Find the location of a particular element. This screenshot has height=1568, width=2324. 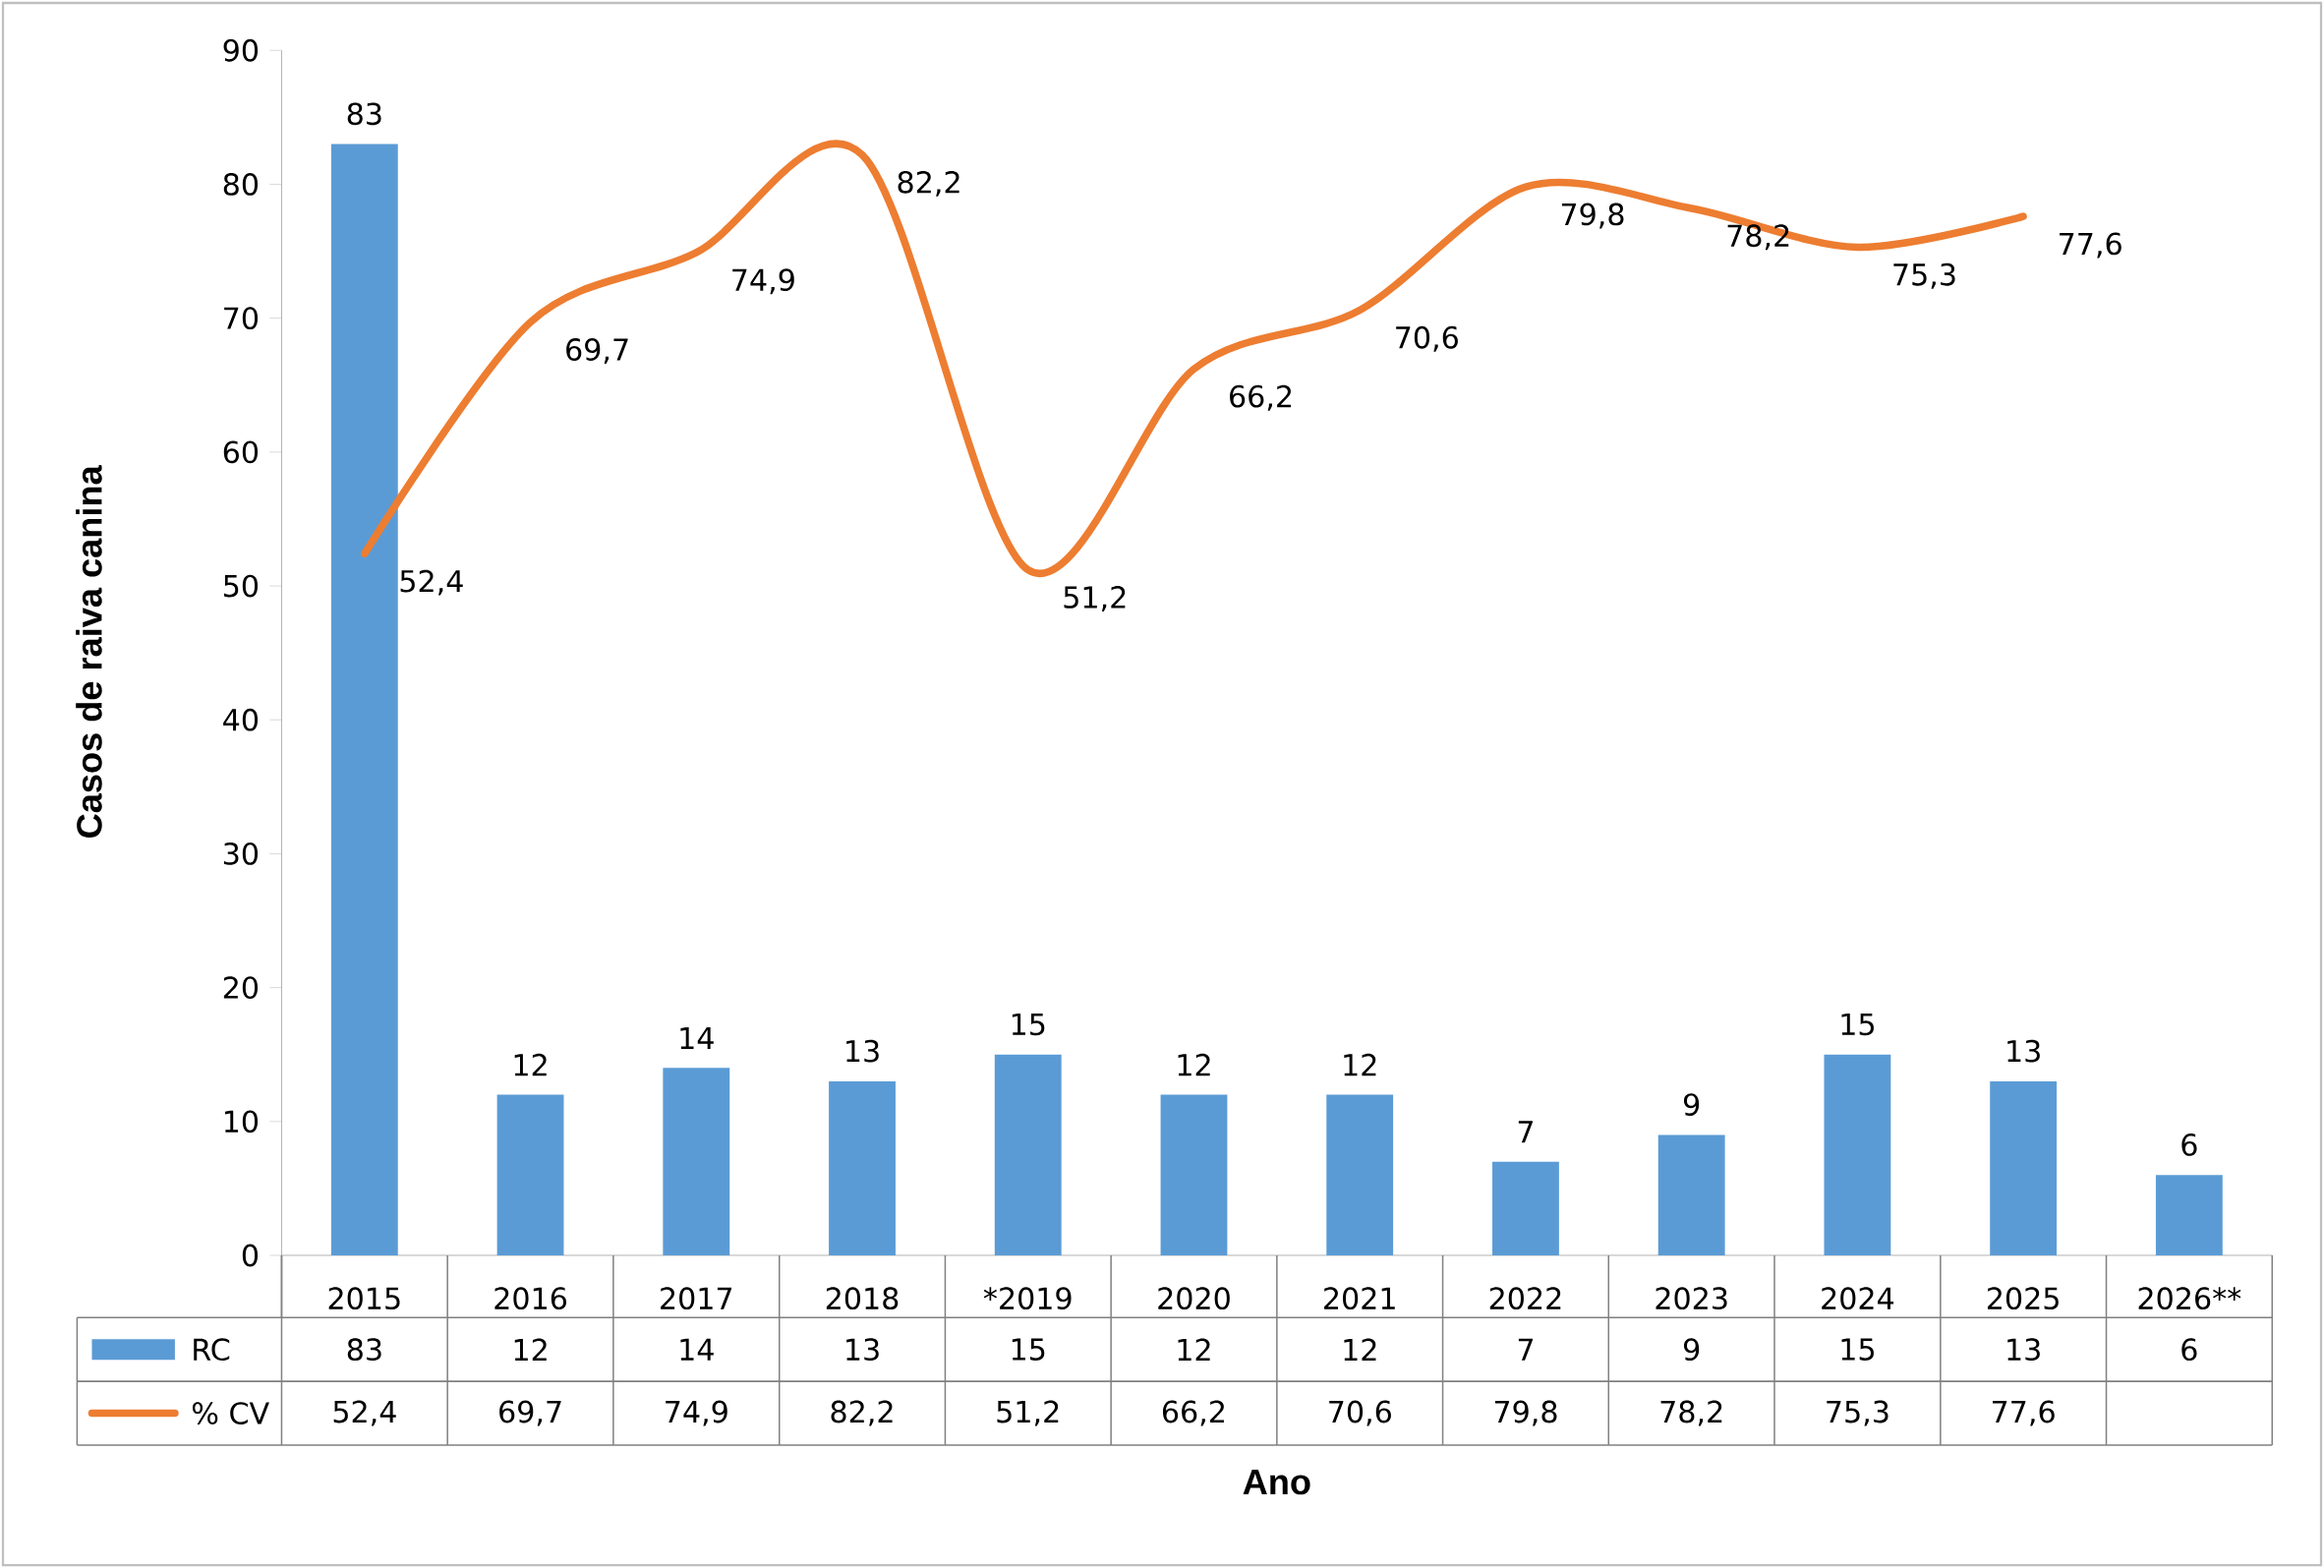

legend-label: RC is located at coordinates (212, 1350).